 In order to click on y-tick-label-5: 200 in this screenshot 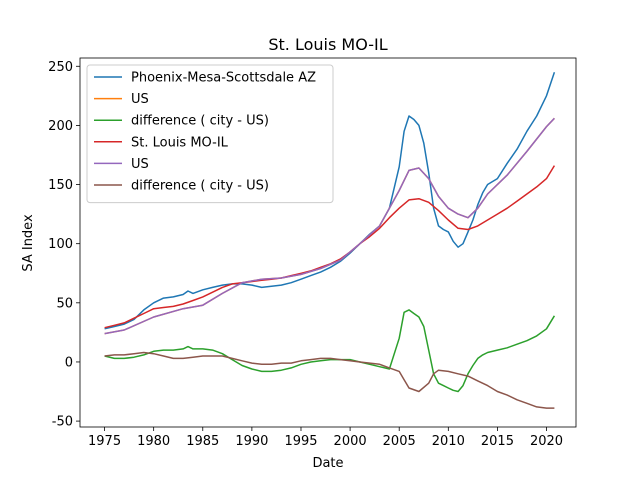, I will do `click(60, 126)`.